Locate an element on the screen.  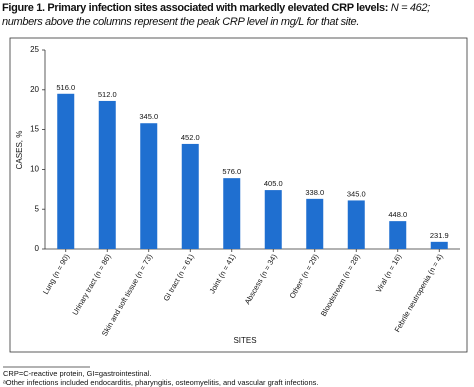
bar-annotation: 405.0 is located at coordinates (273, 183).